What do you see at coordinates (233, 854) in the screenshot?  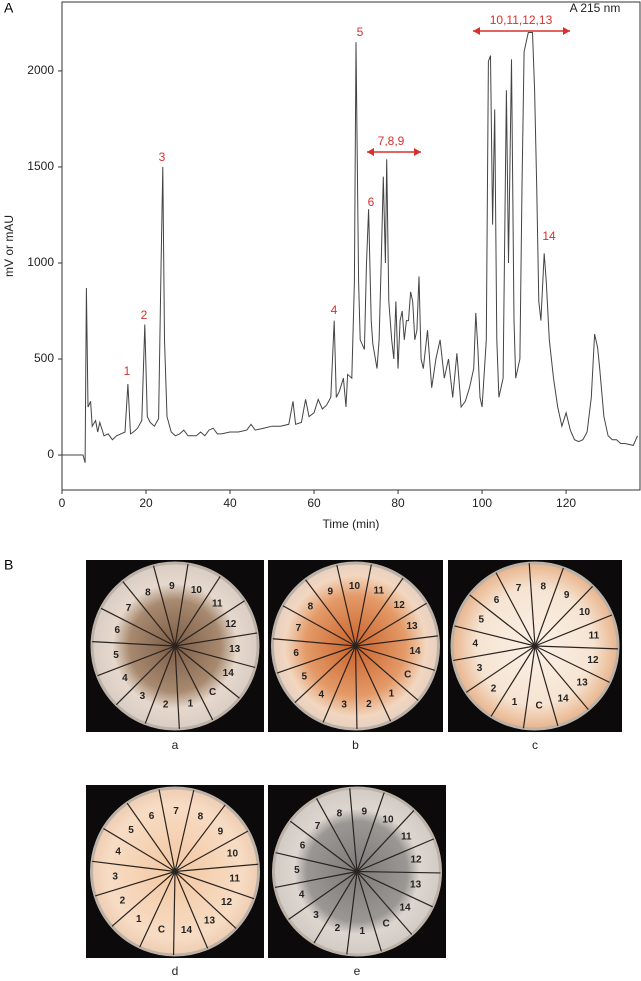 I see `sector-number: 10` at bounding box center [233, 854].